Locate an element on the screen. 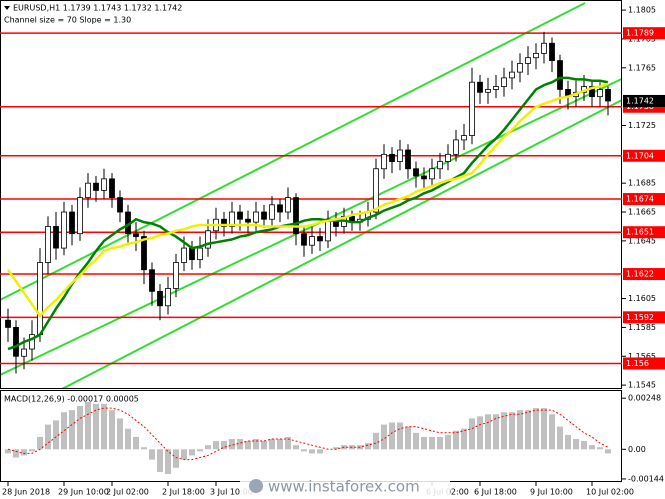 This screenshot has width=665, height=499. y-tick-label: 1.1645 is located at coordinates (642, 240).